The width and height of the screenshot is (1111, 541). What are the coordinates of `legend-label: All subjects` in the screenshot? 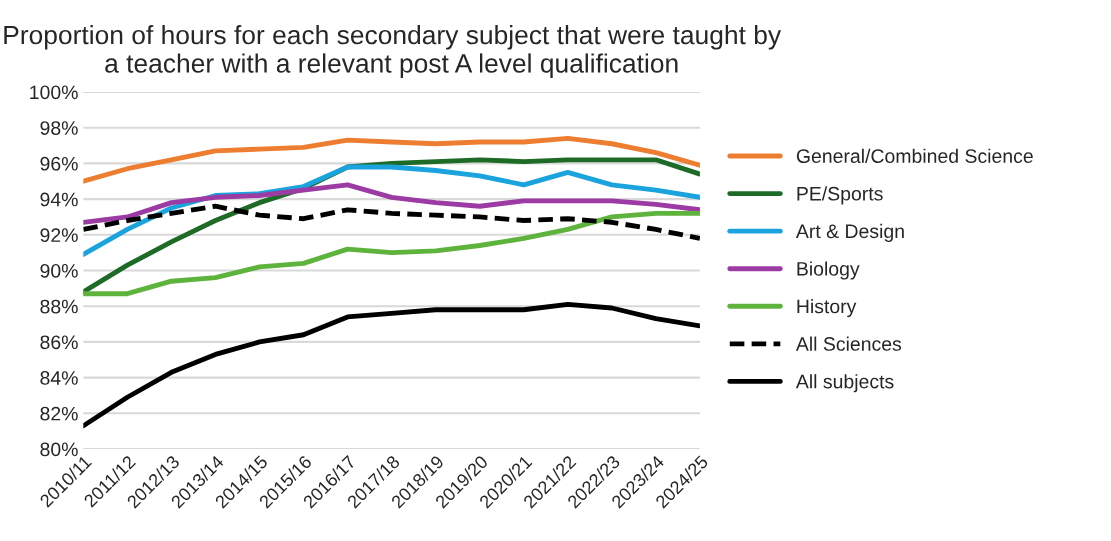 It's located at (844, 383).